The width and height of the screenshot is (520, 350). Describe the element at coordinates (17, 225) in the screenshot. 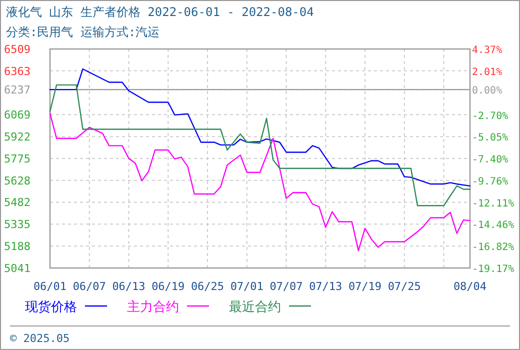

I see `y-tick-label: 5335` at that location.